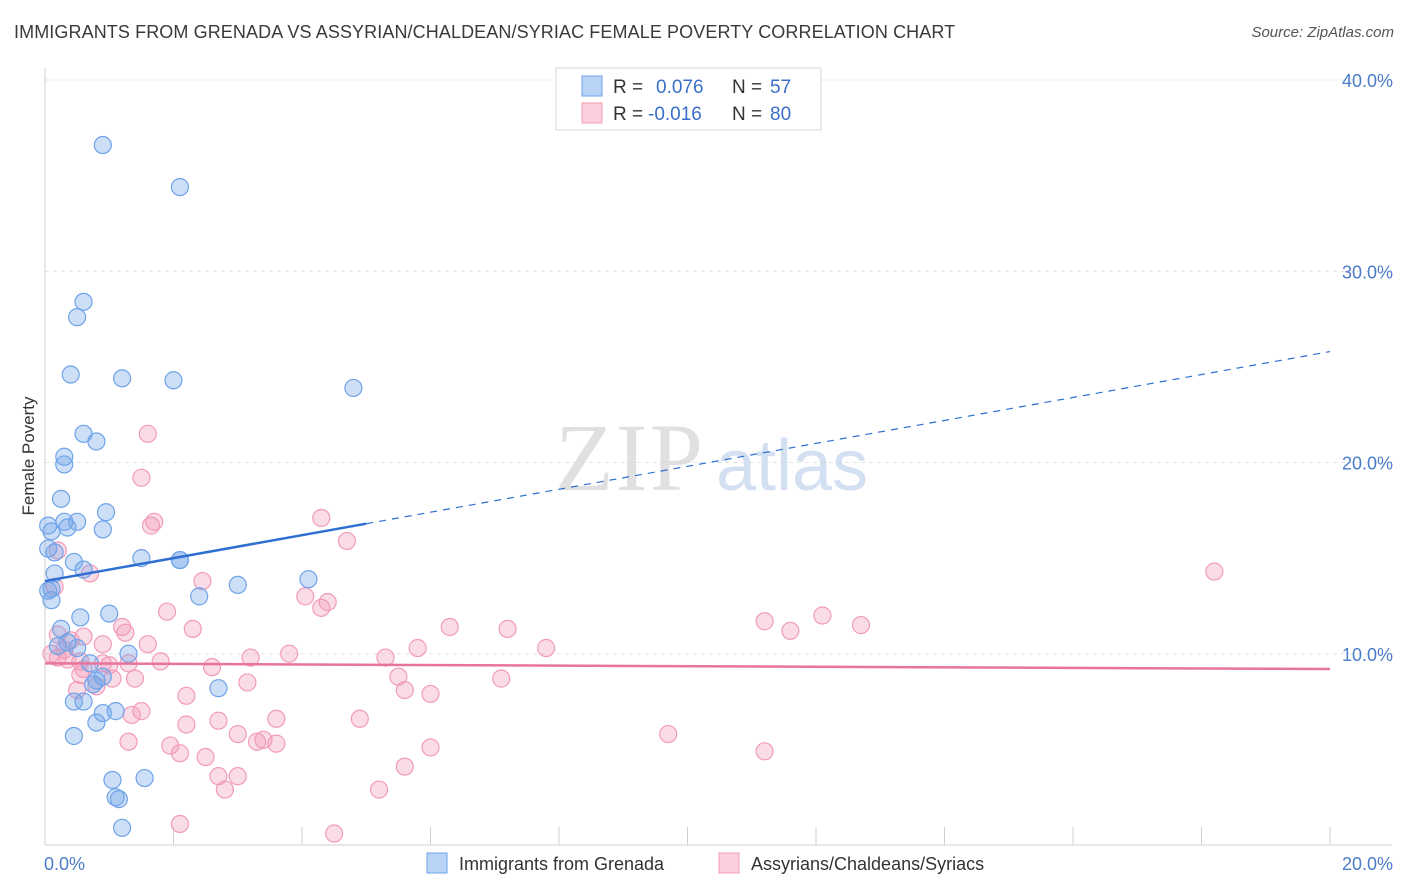  What do you see at coordinates (205, 552) in the screenshot?
I see `trend-line-grenada` at bounding box center [205, 552].